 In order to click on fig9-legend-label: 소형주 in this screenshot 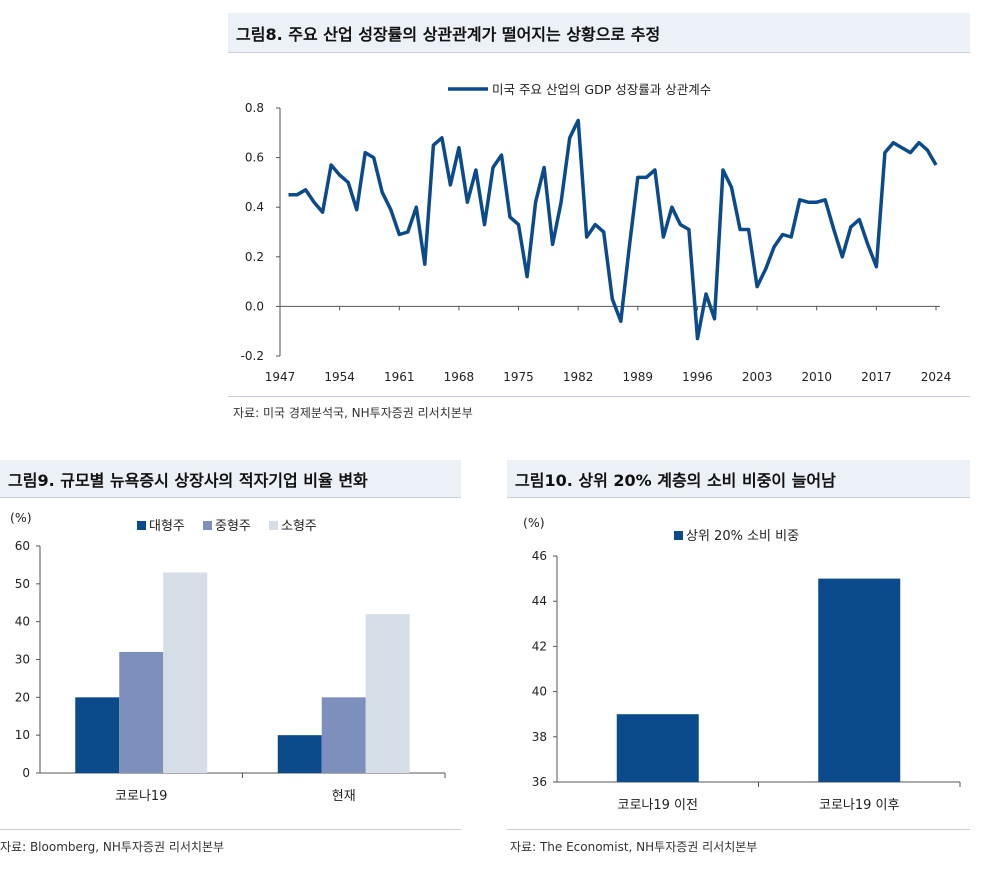, I will do `click(299, 526)`.